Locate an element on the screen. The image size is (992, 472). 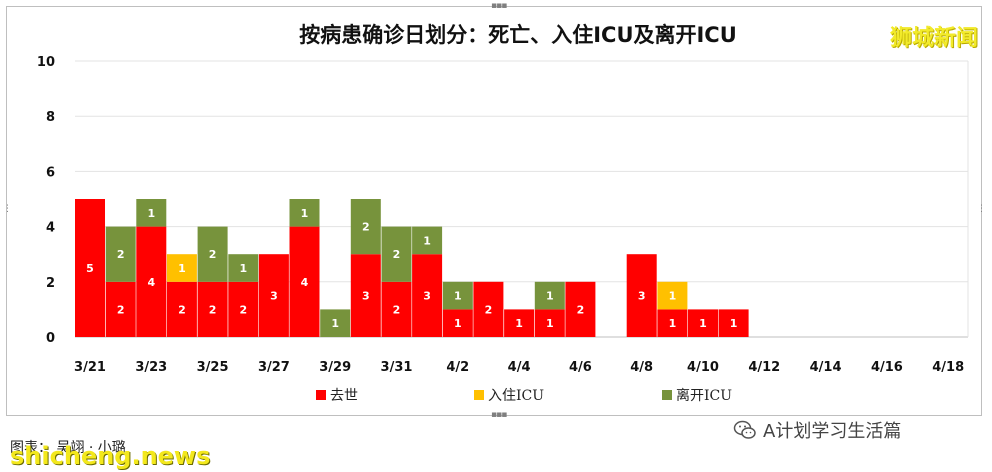
y-tick-label: 0 is located at coordinates (50, 338).